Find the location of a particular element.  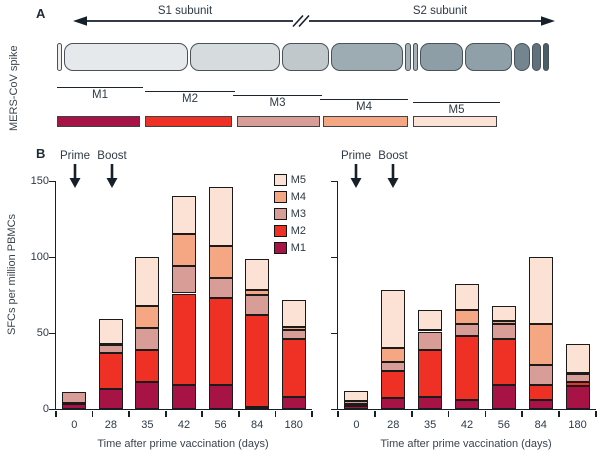

x-axis-title-left: Time after prime vaccination (days) is located at coordinates (183, 444).